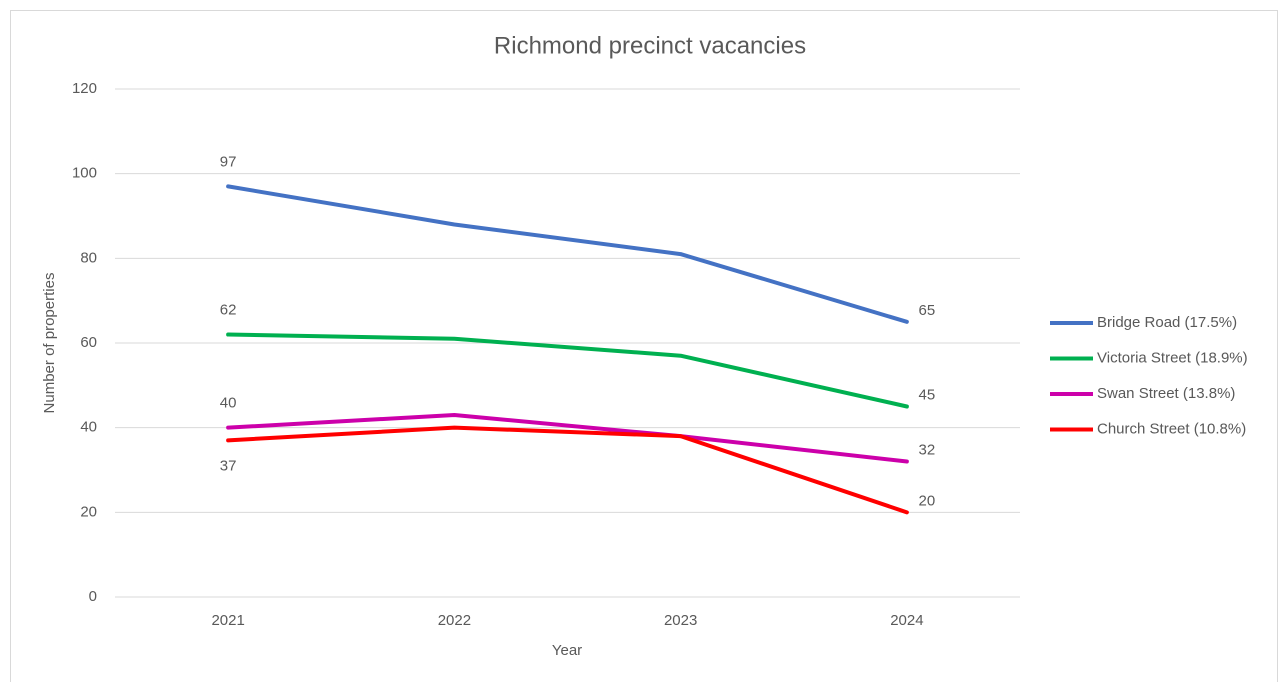  I want to click on legend-label: Victoria Street (18.9%), so click(1172, 357).